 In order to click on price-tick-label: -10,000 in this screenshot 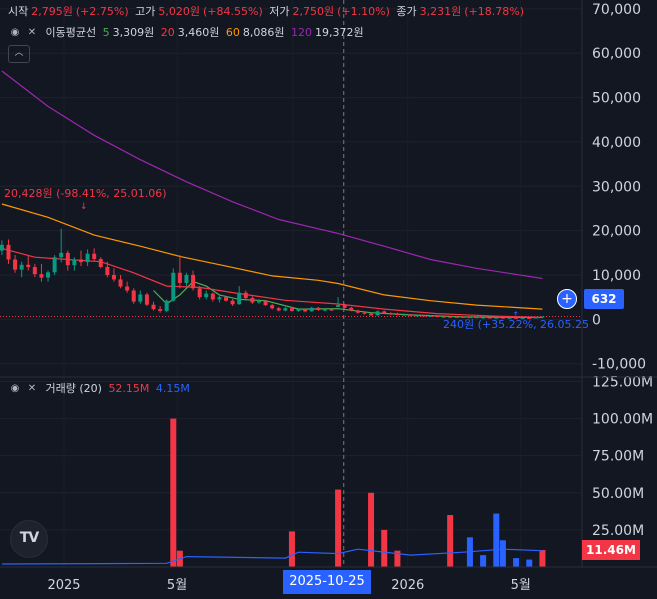, I will do `click(619, 365)`.